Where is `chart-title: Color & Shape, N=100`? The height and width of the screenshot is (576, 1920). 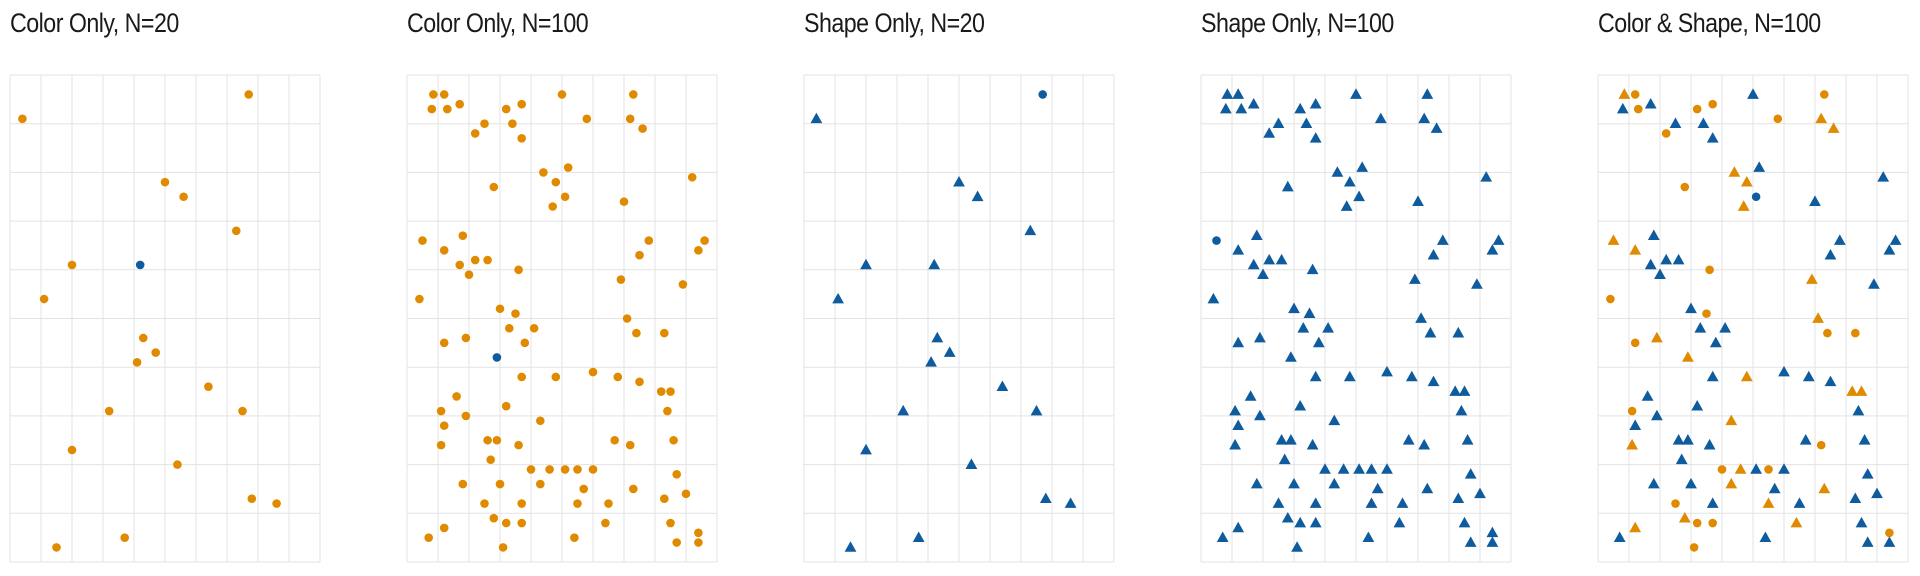 chart-title: Color & Shape, N=100 is located at coordinates (1709, 23).